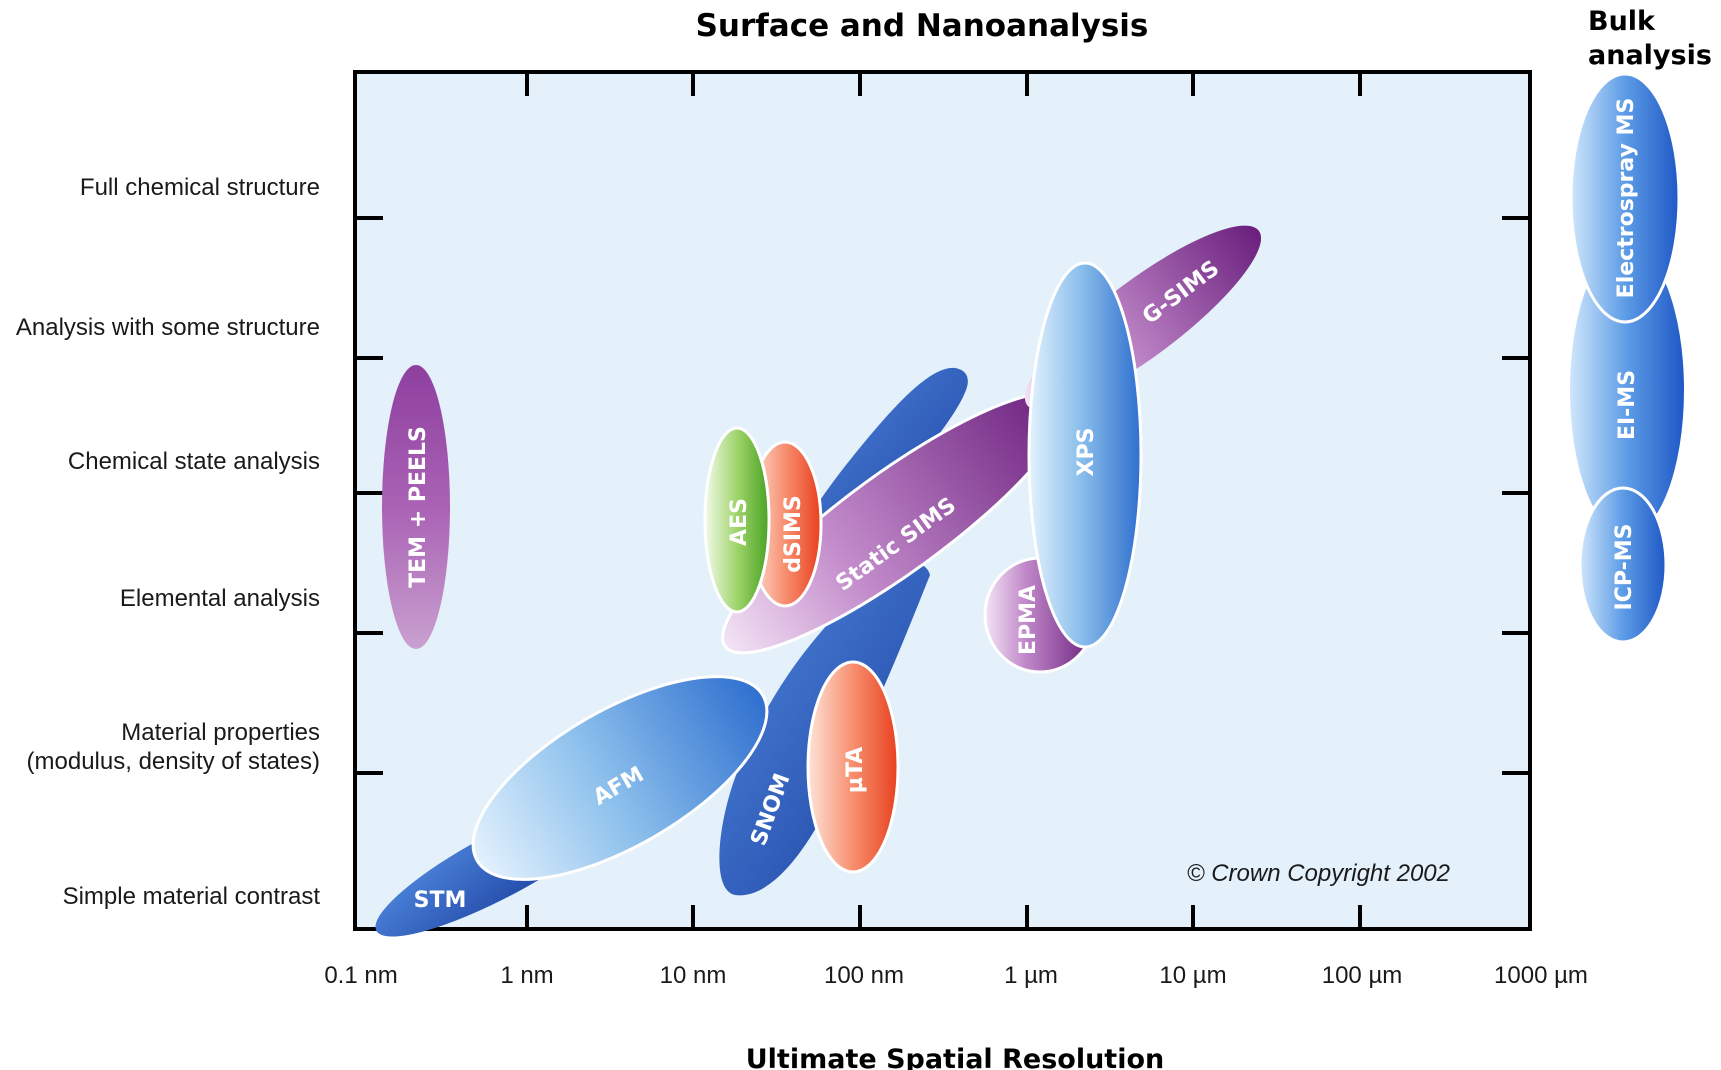  I want to click on blob-aes, so click(737, 520).